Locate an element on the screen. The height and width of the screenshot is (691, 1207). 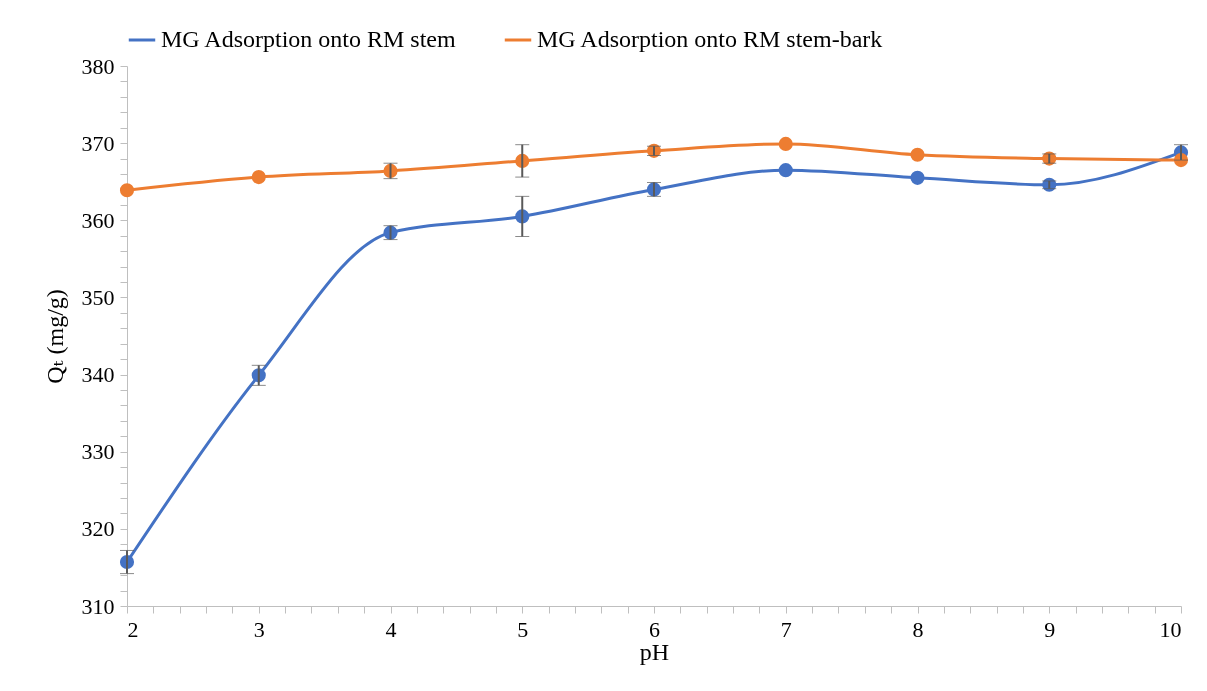
x-tick-label: 5 is located at coordinates (523, 629).